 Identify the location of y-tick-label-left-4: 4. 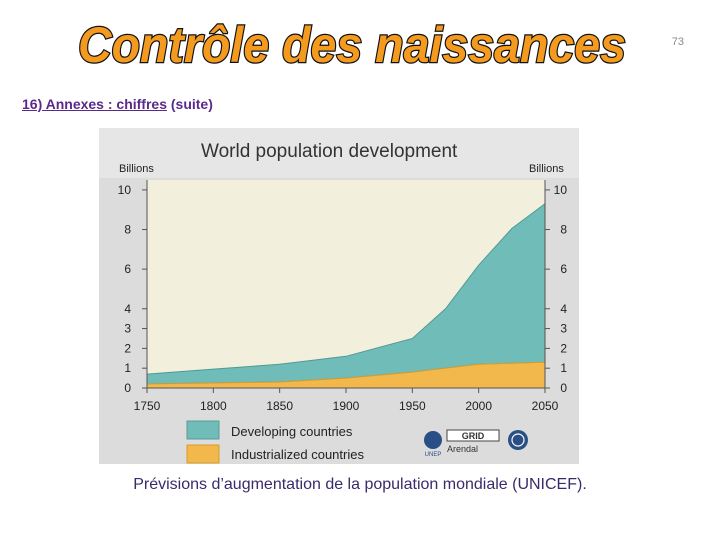
(127, 309).